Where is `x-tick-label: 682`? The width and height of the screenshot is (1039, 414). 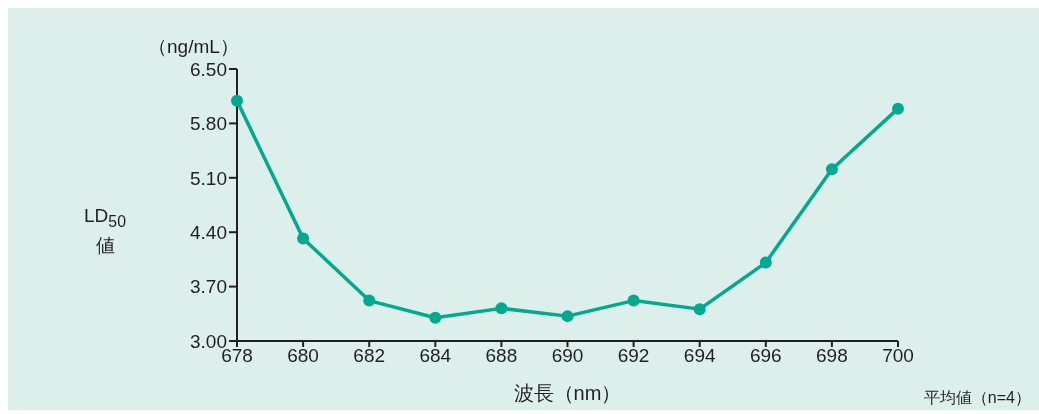
x-tick-label: 682 is located at coordinates (369, 356).